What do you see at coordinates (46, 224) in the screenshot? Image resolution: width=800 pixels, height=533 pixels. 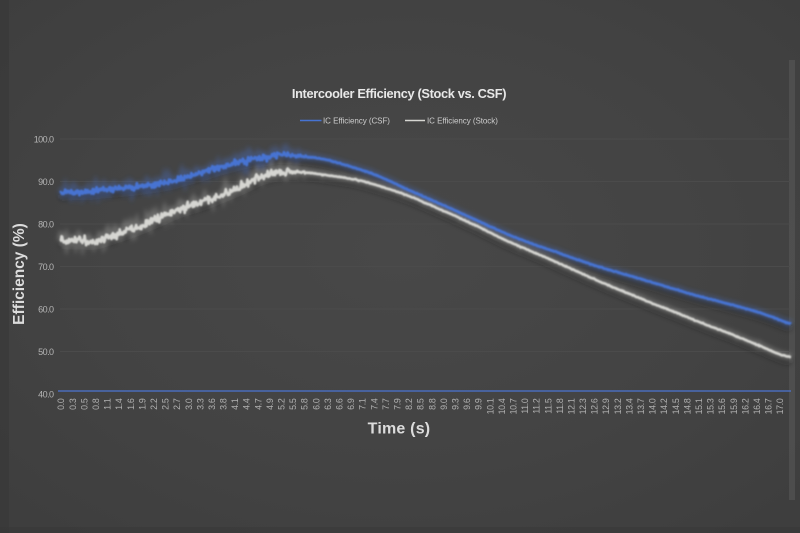 I see `svg-text: 80.0` at bounding box center [46, 224].